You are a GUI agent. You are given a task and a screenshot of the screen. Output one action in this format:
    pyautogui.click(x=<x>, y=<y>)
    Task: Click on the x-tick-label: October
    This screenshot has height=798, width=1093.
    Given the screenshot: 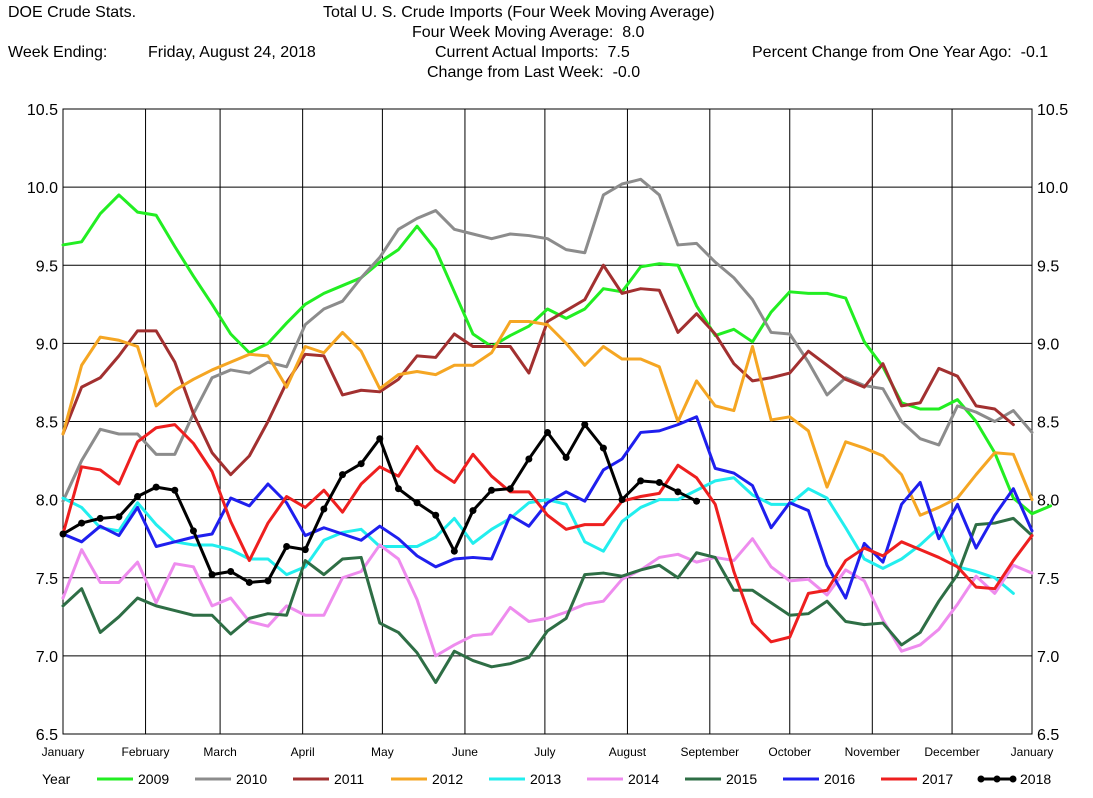 What is the action you would take?
    pyautogui.click(x=789, y=752)
    